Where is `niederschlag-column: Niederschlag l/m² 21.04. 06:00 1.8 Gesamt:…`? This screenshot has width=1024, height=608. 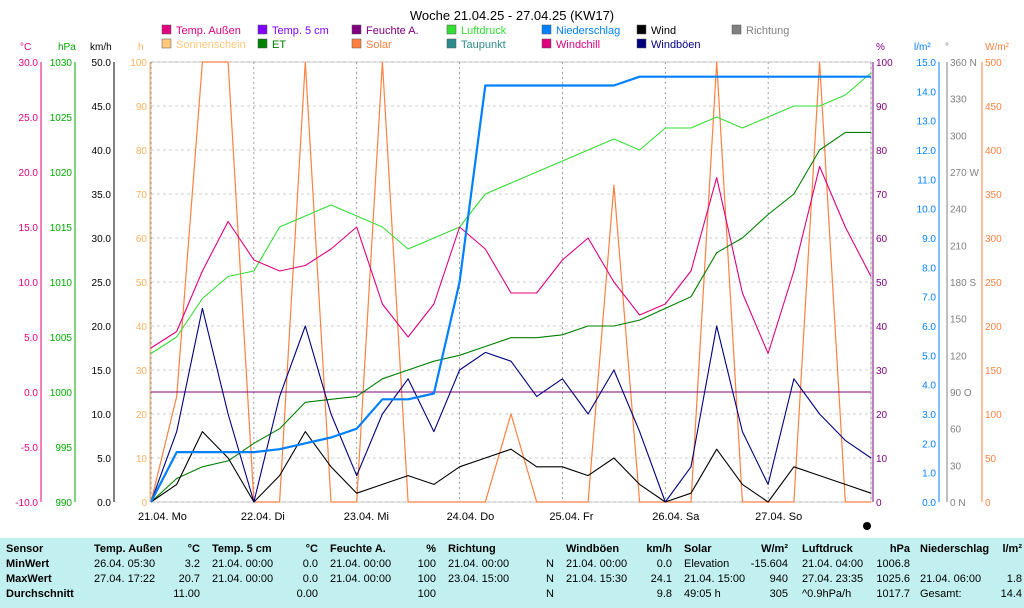 niederschlag-column: Niederschlag l/m² 21.04. 06:00 1.8 Gesamt:… is located at coordinates (972, 573).